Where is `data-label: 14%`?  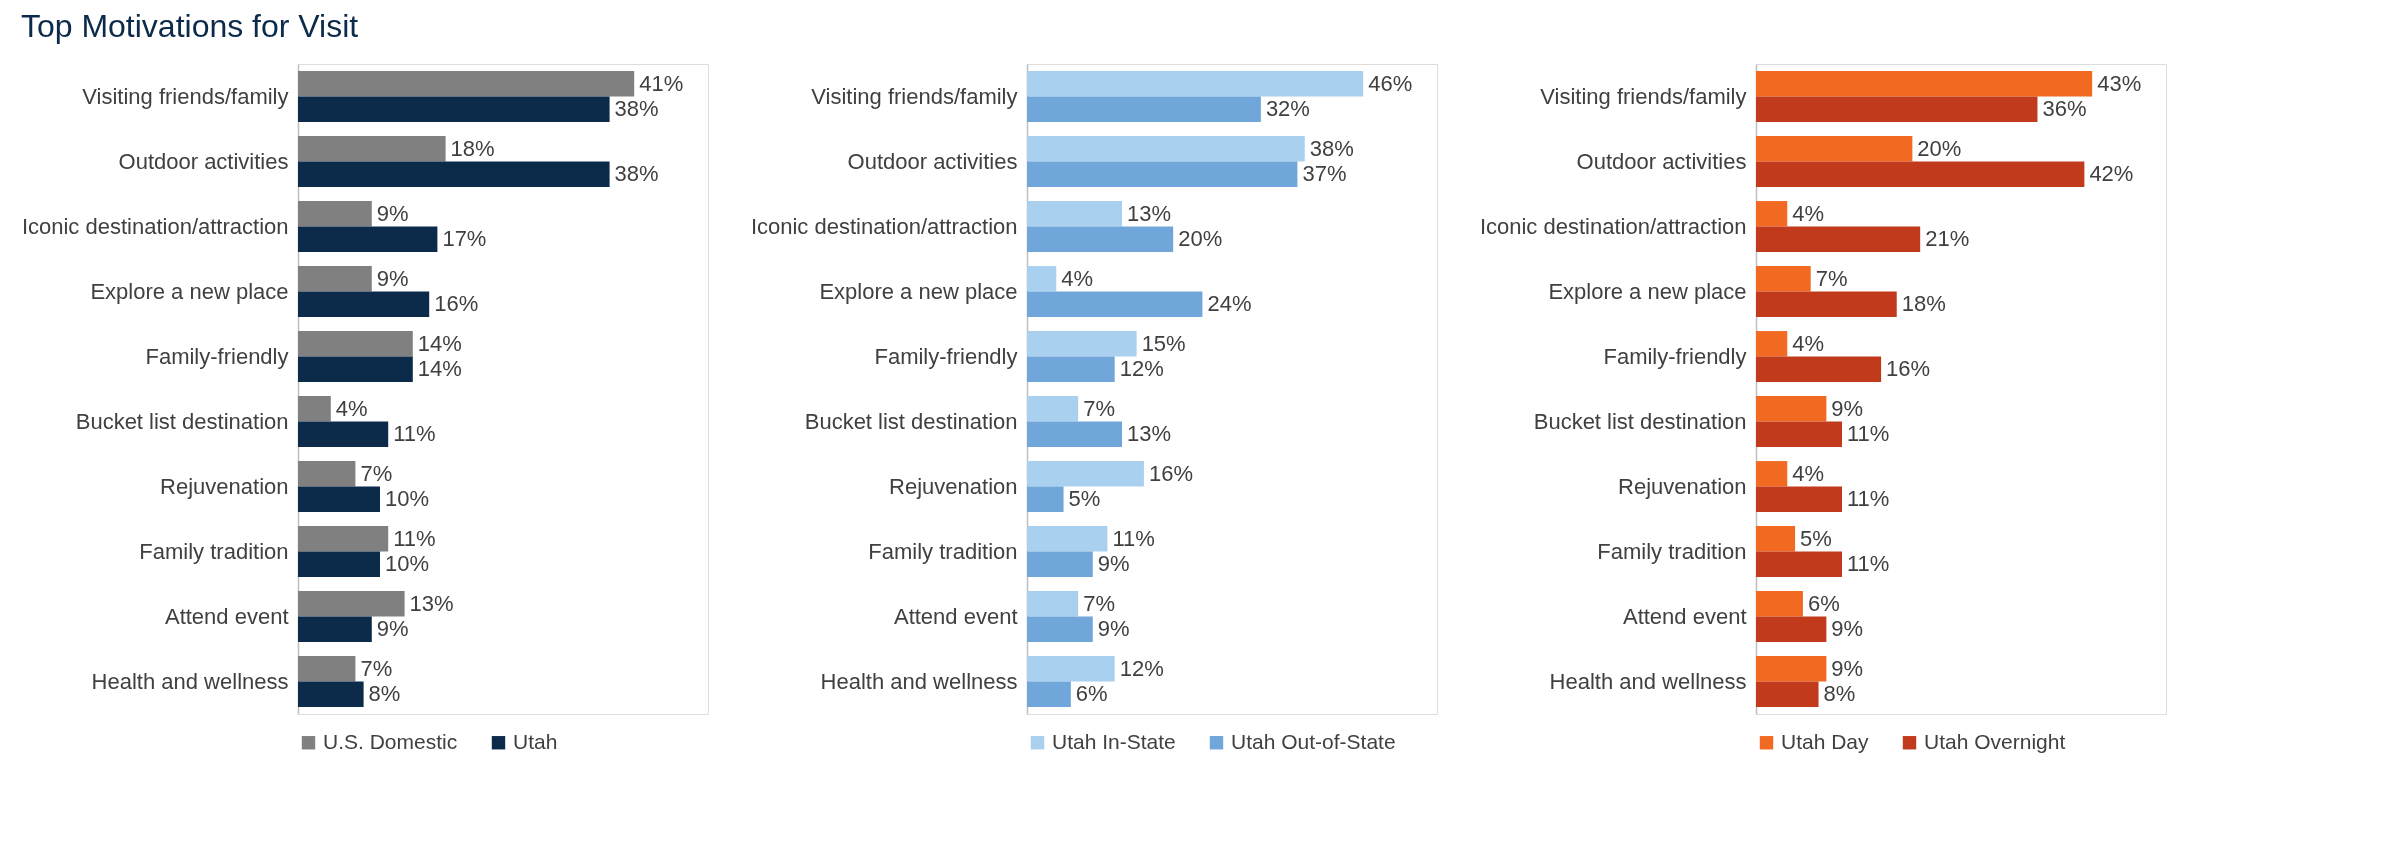 data-label: 14% is located at coordinates (439, 343).